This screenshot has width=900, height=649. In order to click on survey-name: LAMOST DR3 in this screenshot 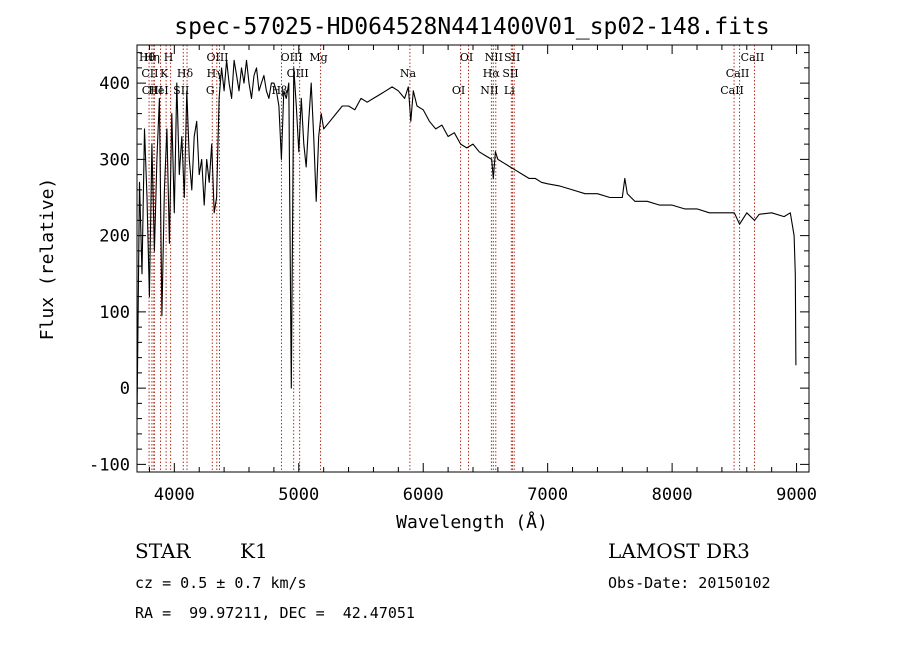, I will do `click(679, 551)`.